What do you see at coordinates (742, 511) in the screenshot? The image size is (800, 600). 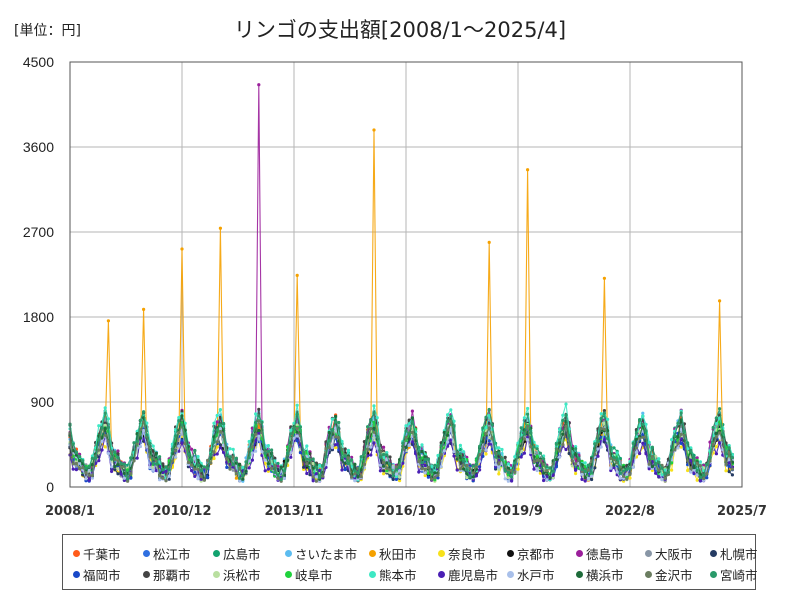 I see `x-tick-label: 2025/7` at bounding box center [742, 511].